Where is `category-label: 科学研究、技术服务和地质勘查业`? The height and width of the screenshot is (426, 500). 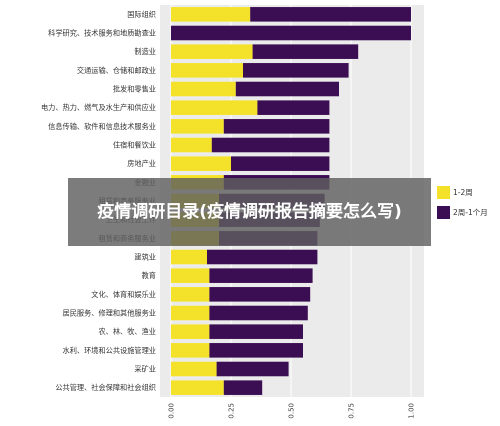 category-label: 科学研究、技术服务和地质勘查业 is located at coordinates (102, 33).